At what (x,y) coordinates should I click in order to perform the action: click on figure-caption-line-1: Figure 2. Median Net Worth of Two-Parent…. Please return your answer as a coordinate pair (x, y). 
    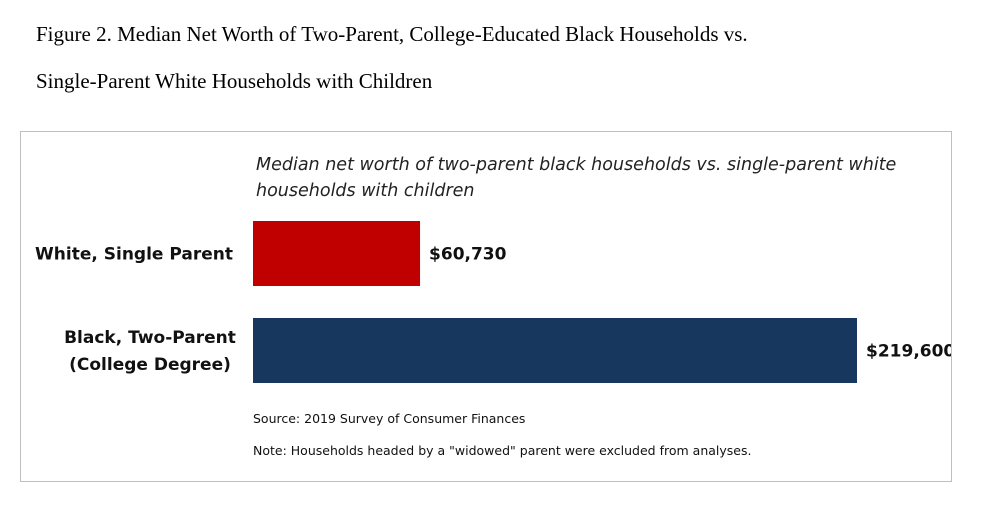
    Looking at the image, I should click on (392, 34).